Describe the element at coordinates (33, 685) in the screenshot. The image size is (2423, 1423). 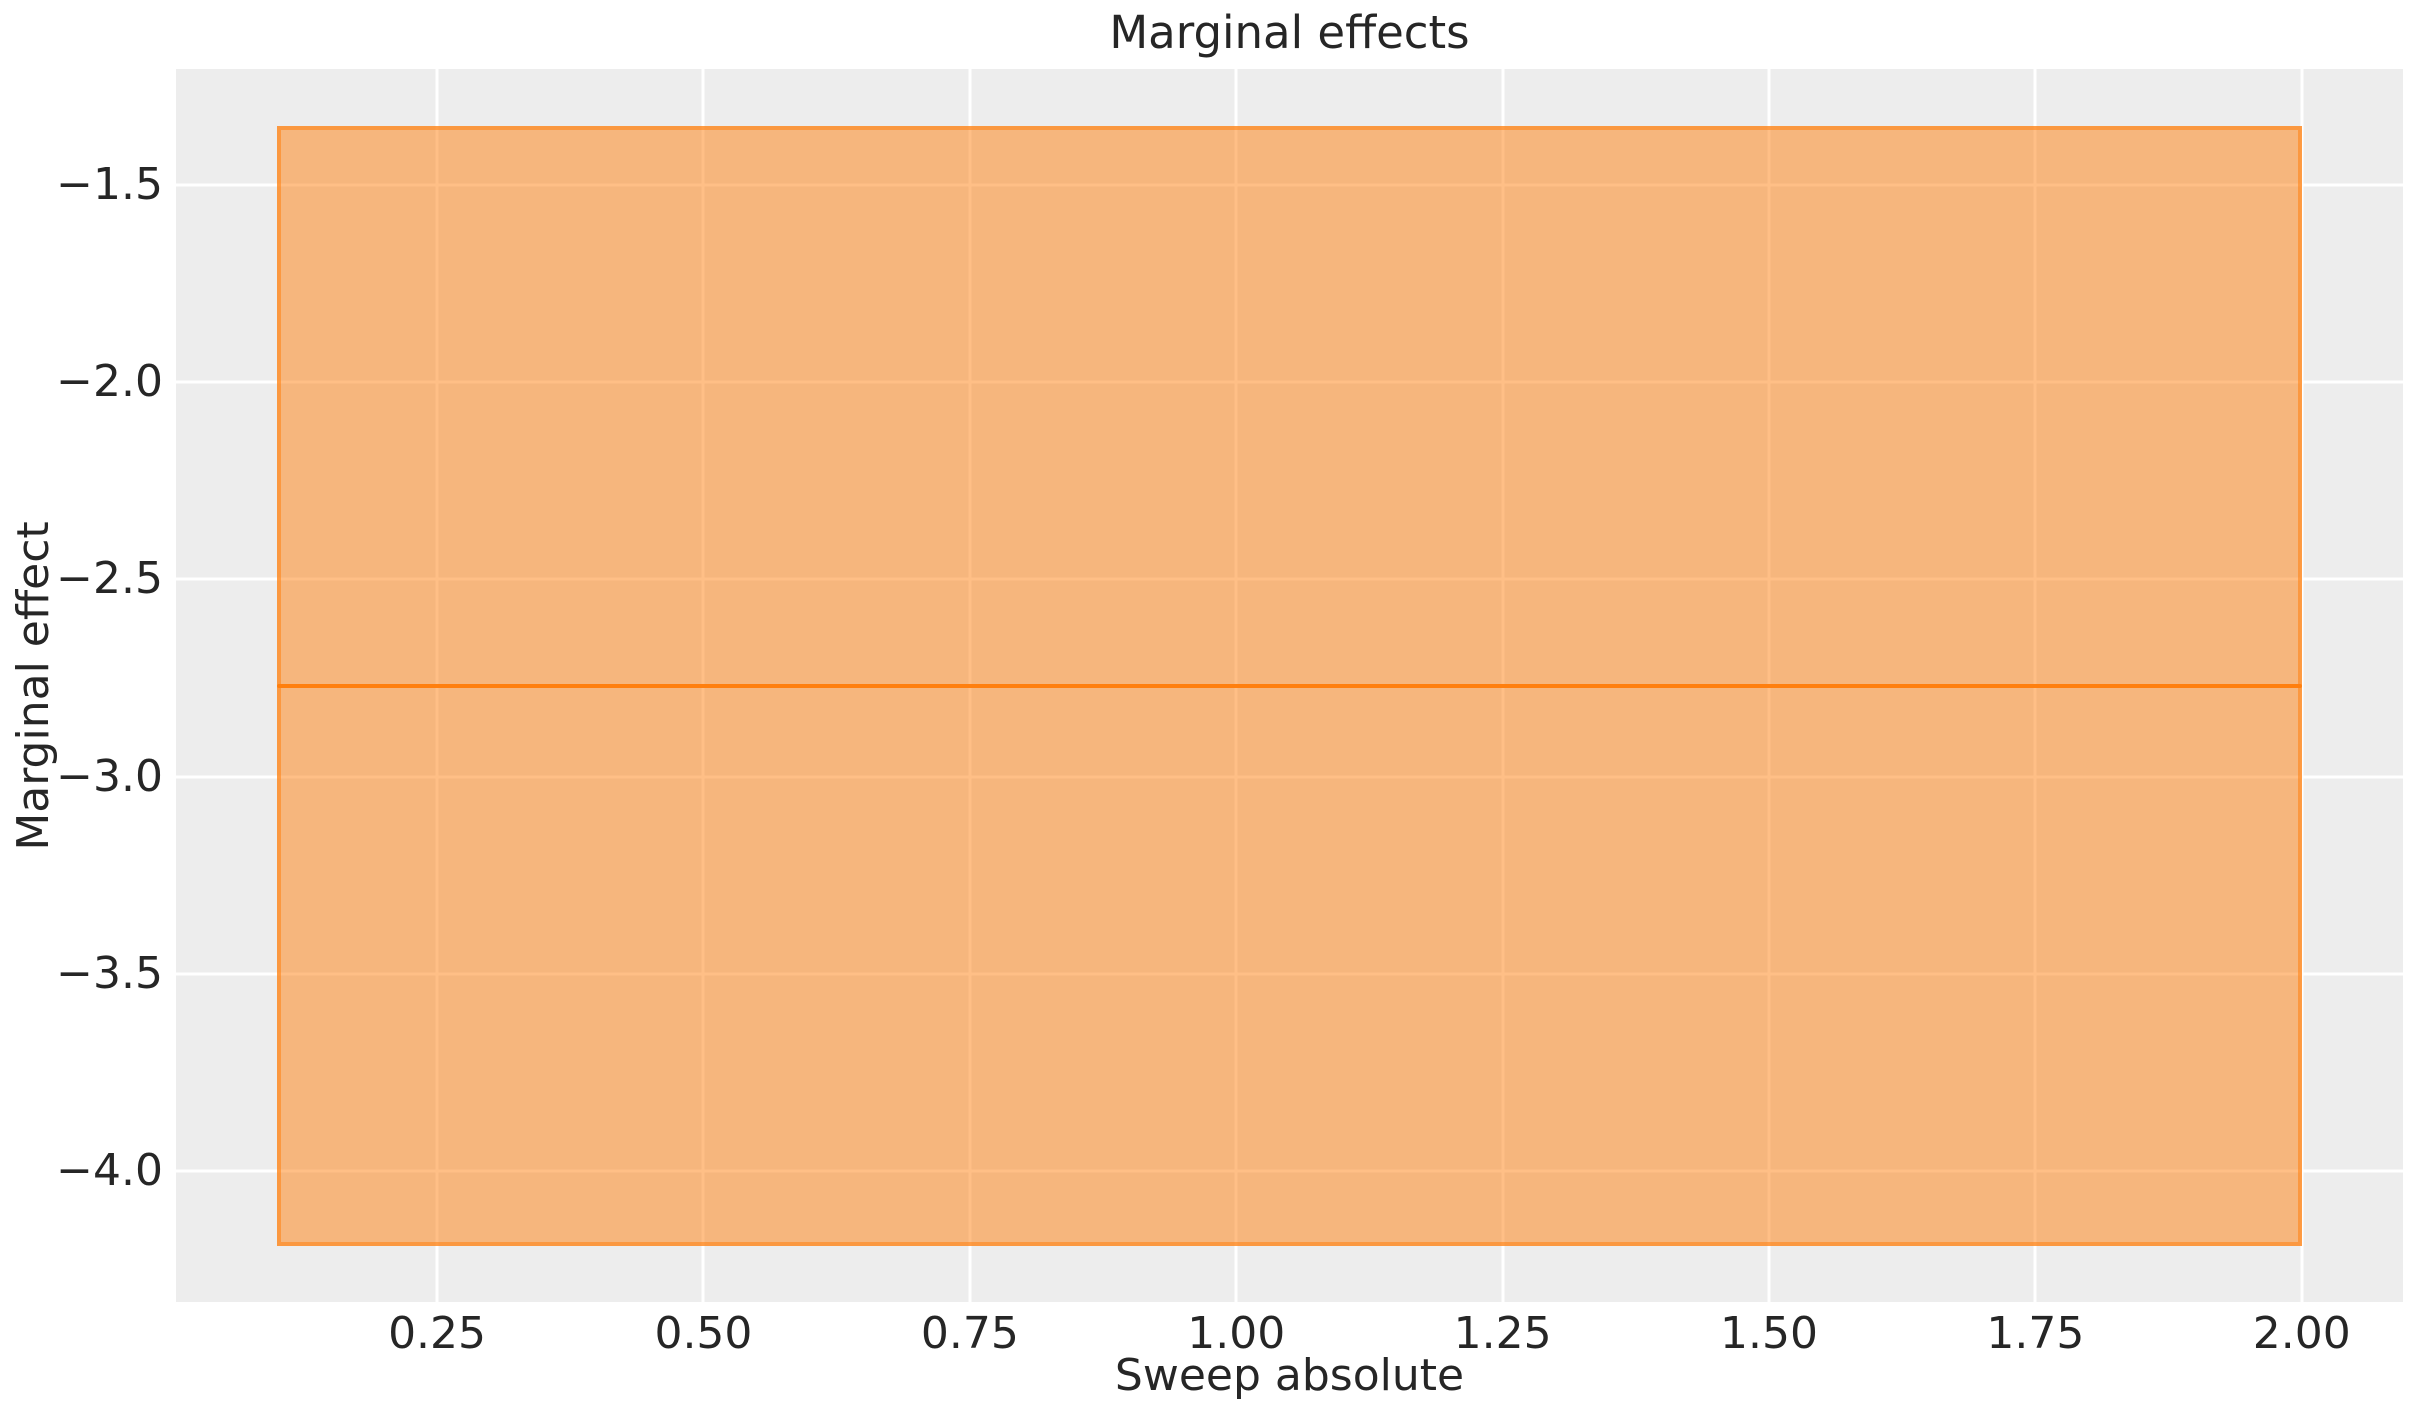
I see `y-axis-label: Marginal effect` at that location.